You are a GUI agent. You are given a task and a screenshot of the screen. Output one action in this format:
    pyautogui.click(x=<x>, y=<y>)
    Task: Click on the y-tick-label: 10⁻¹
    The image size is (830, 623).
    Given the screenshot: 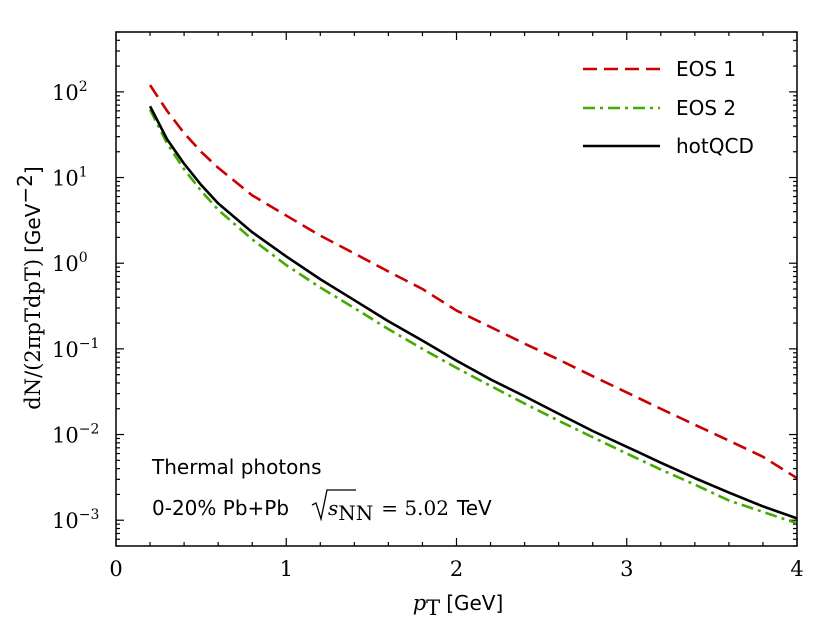 What is the action you would take?
    pyautogui.click(x=75, y=349)
    